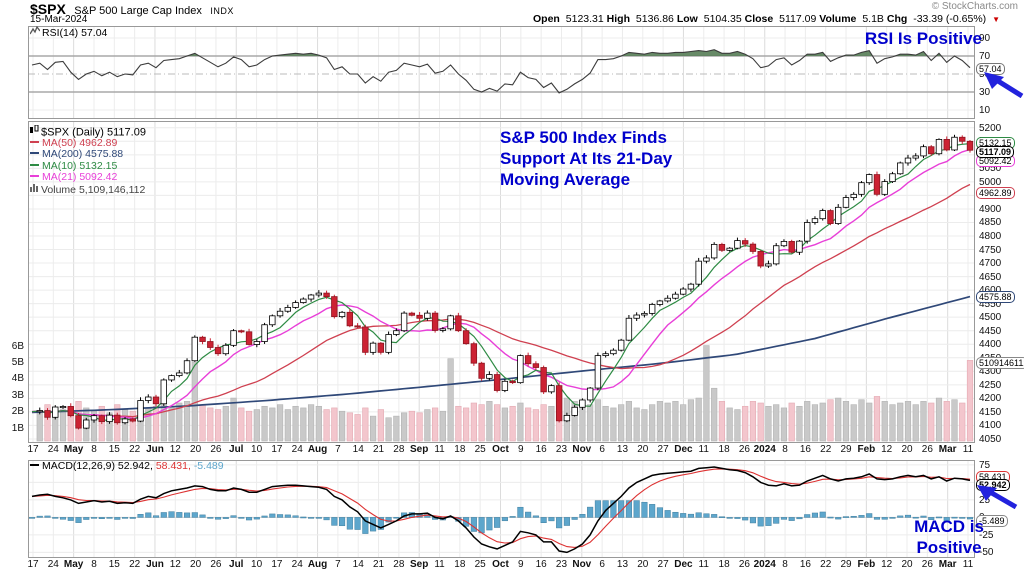 The height and width of the screenshot is (578, 1024). What do you see at coordinates (236, 449) in the screenshot?
I see `x-axis-label: Jul` at bounding box center [236, 449].